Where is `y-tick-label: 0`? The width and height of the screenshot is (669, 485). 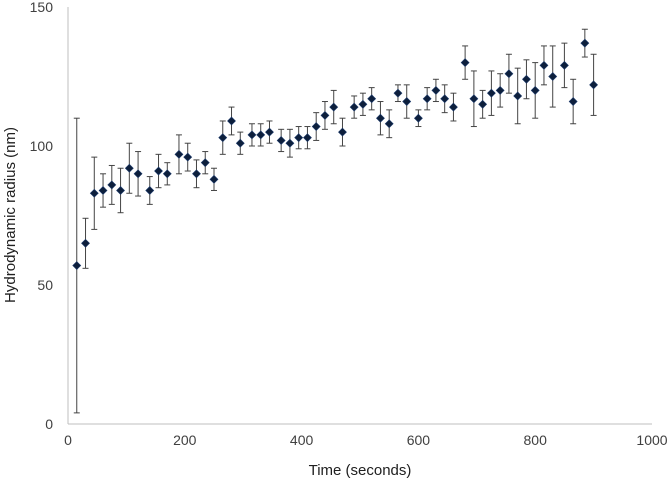
y-tick-label: 0 is located at coordinates (49, 424).